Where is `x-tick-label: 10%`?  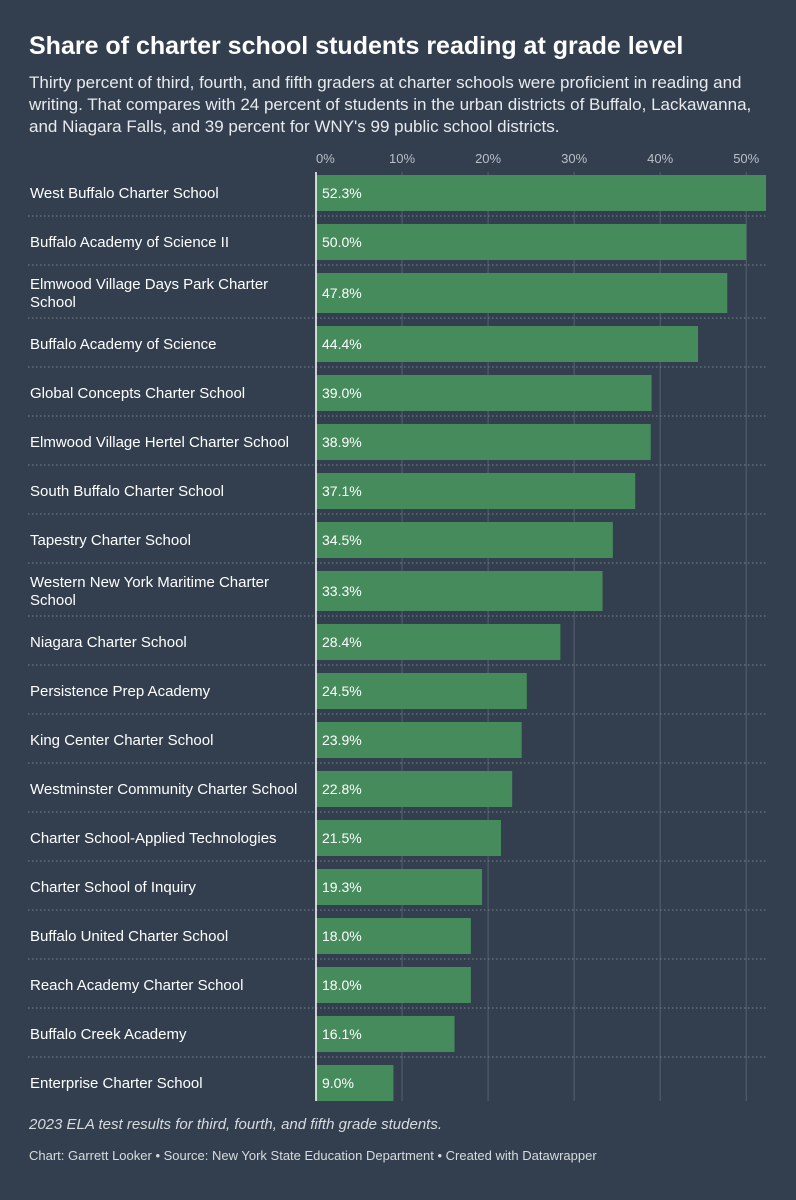 x-tick-label: 10% is located at coordinates (402, 158).